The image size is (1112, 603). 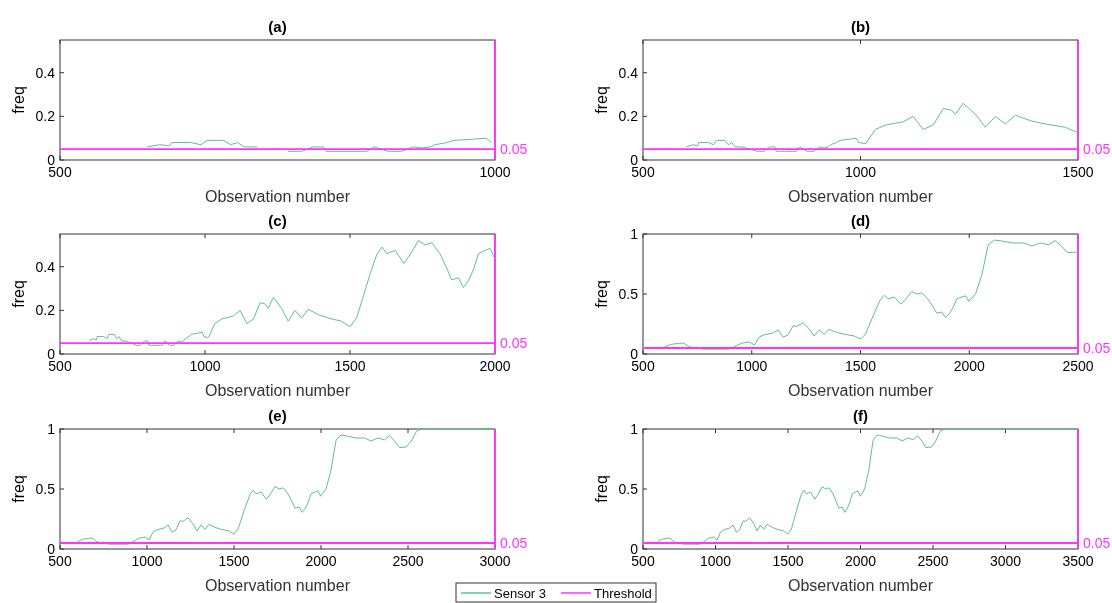 What do you see at coordinates (860, 26) in the screenshot?
I see `chart-title: (b)` at bounding box center [860, 26].